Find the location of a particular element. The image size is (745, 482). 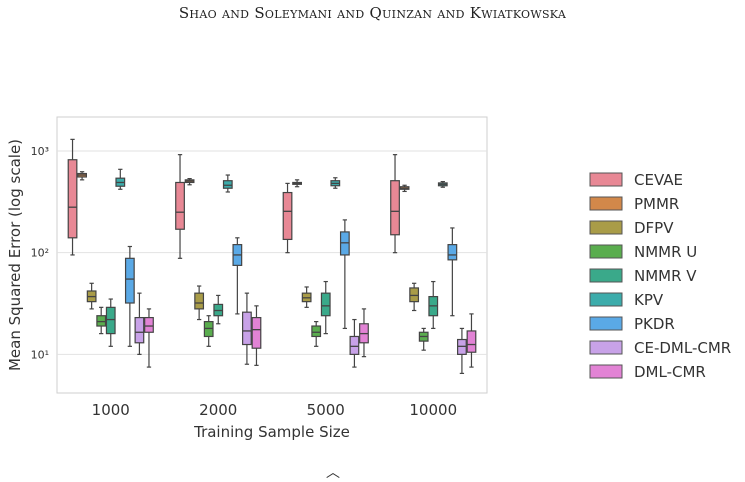

x-axis-title: Training Sample Size is located at coordinates (271, 432).